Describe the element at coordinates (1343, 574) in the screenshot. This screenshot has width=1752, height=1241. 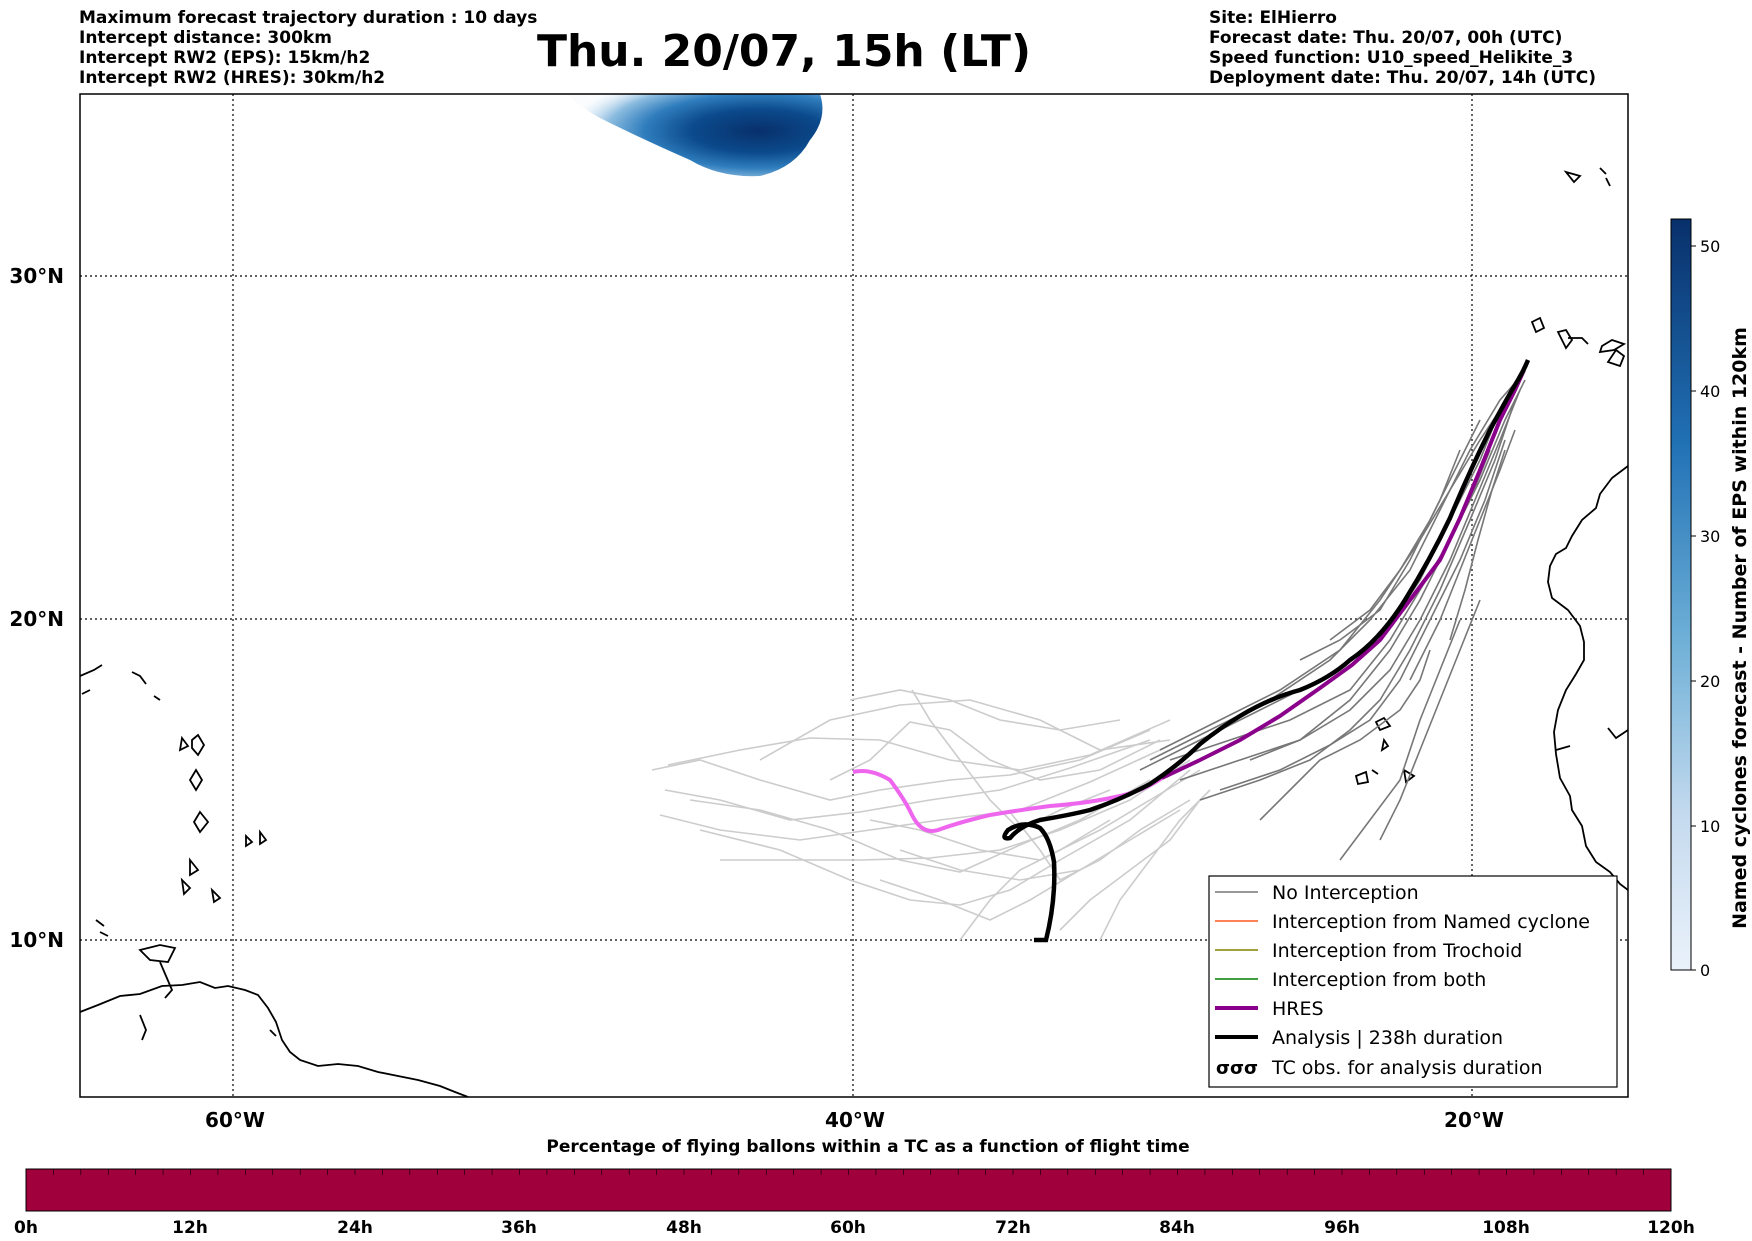
I see `hres-trajectory` at that location.